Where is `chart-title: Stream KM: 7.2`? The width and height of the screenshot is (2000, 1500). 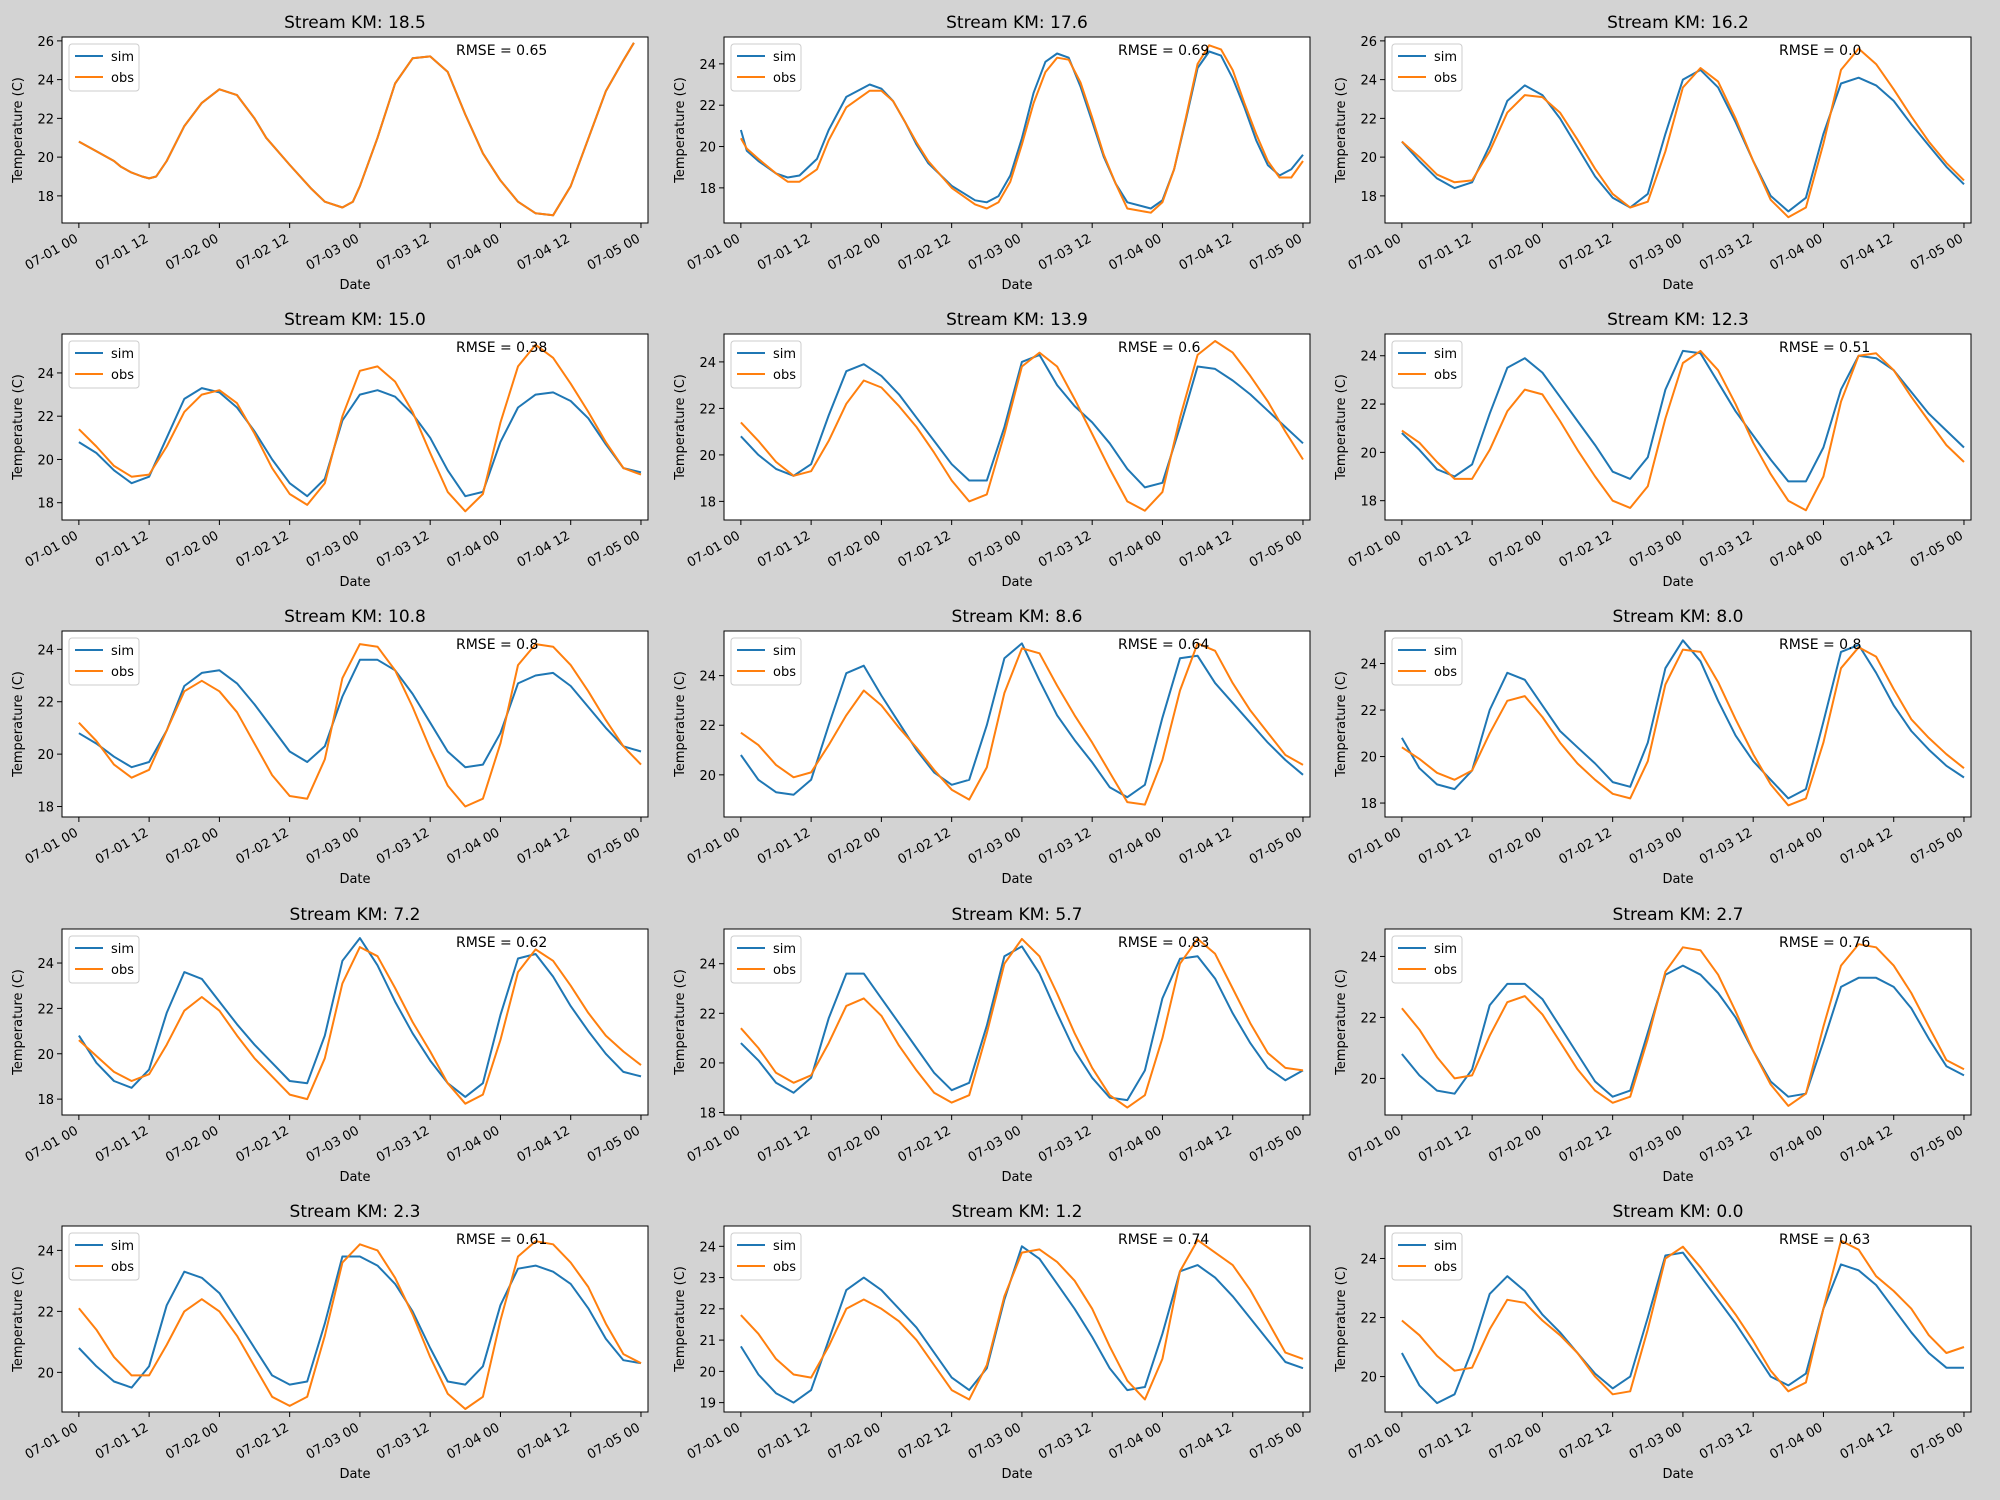
chart-title: Stream KM: 7.2 is located at coordinates (355, 915).